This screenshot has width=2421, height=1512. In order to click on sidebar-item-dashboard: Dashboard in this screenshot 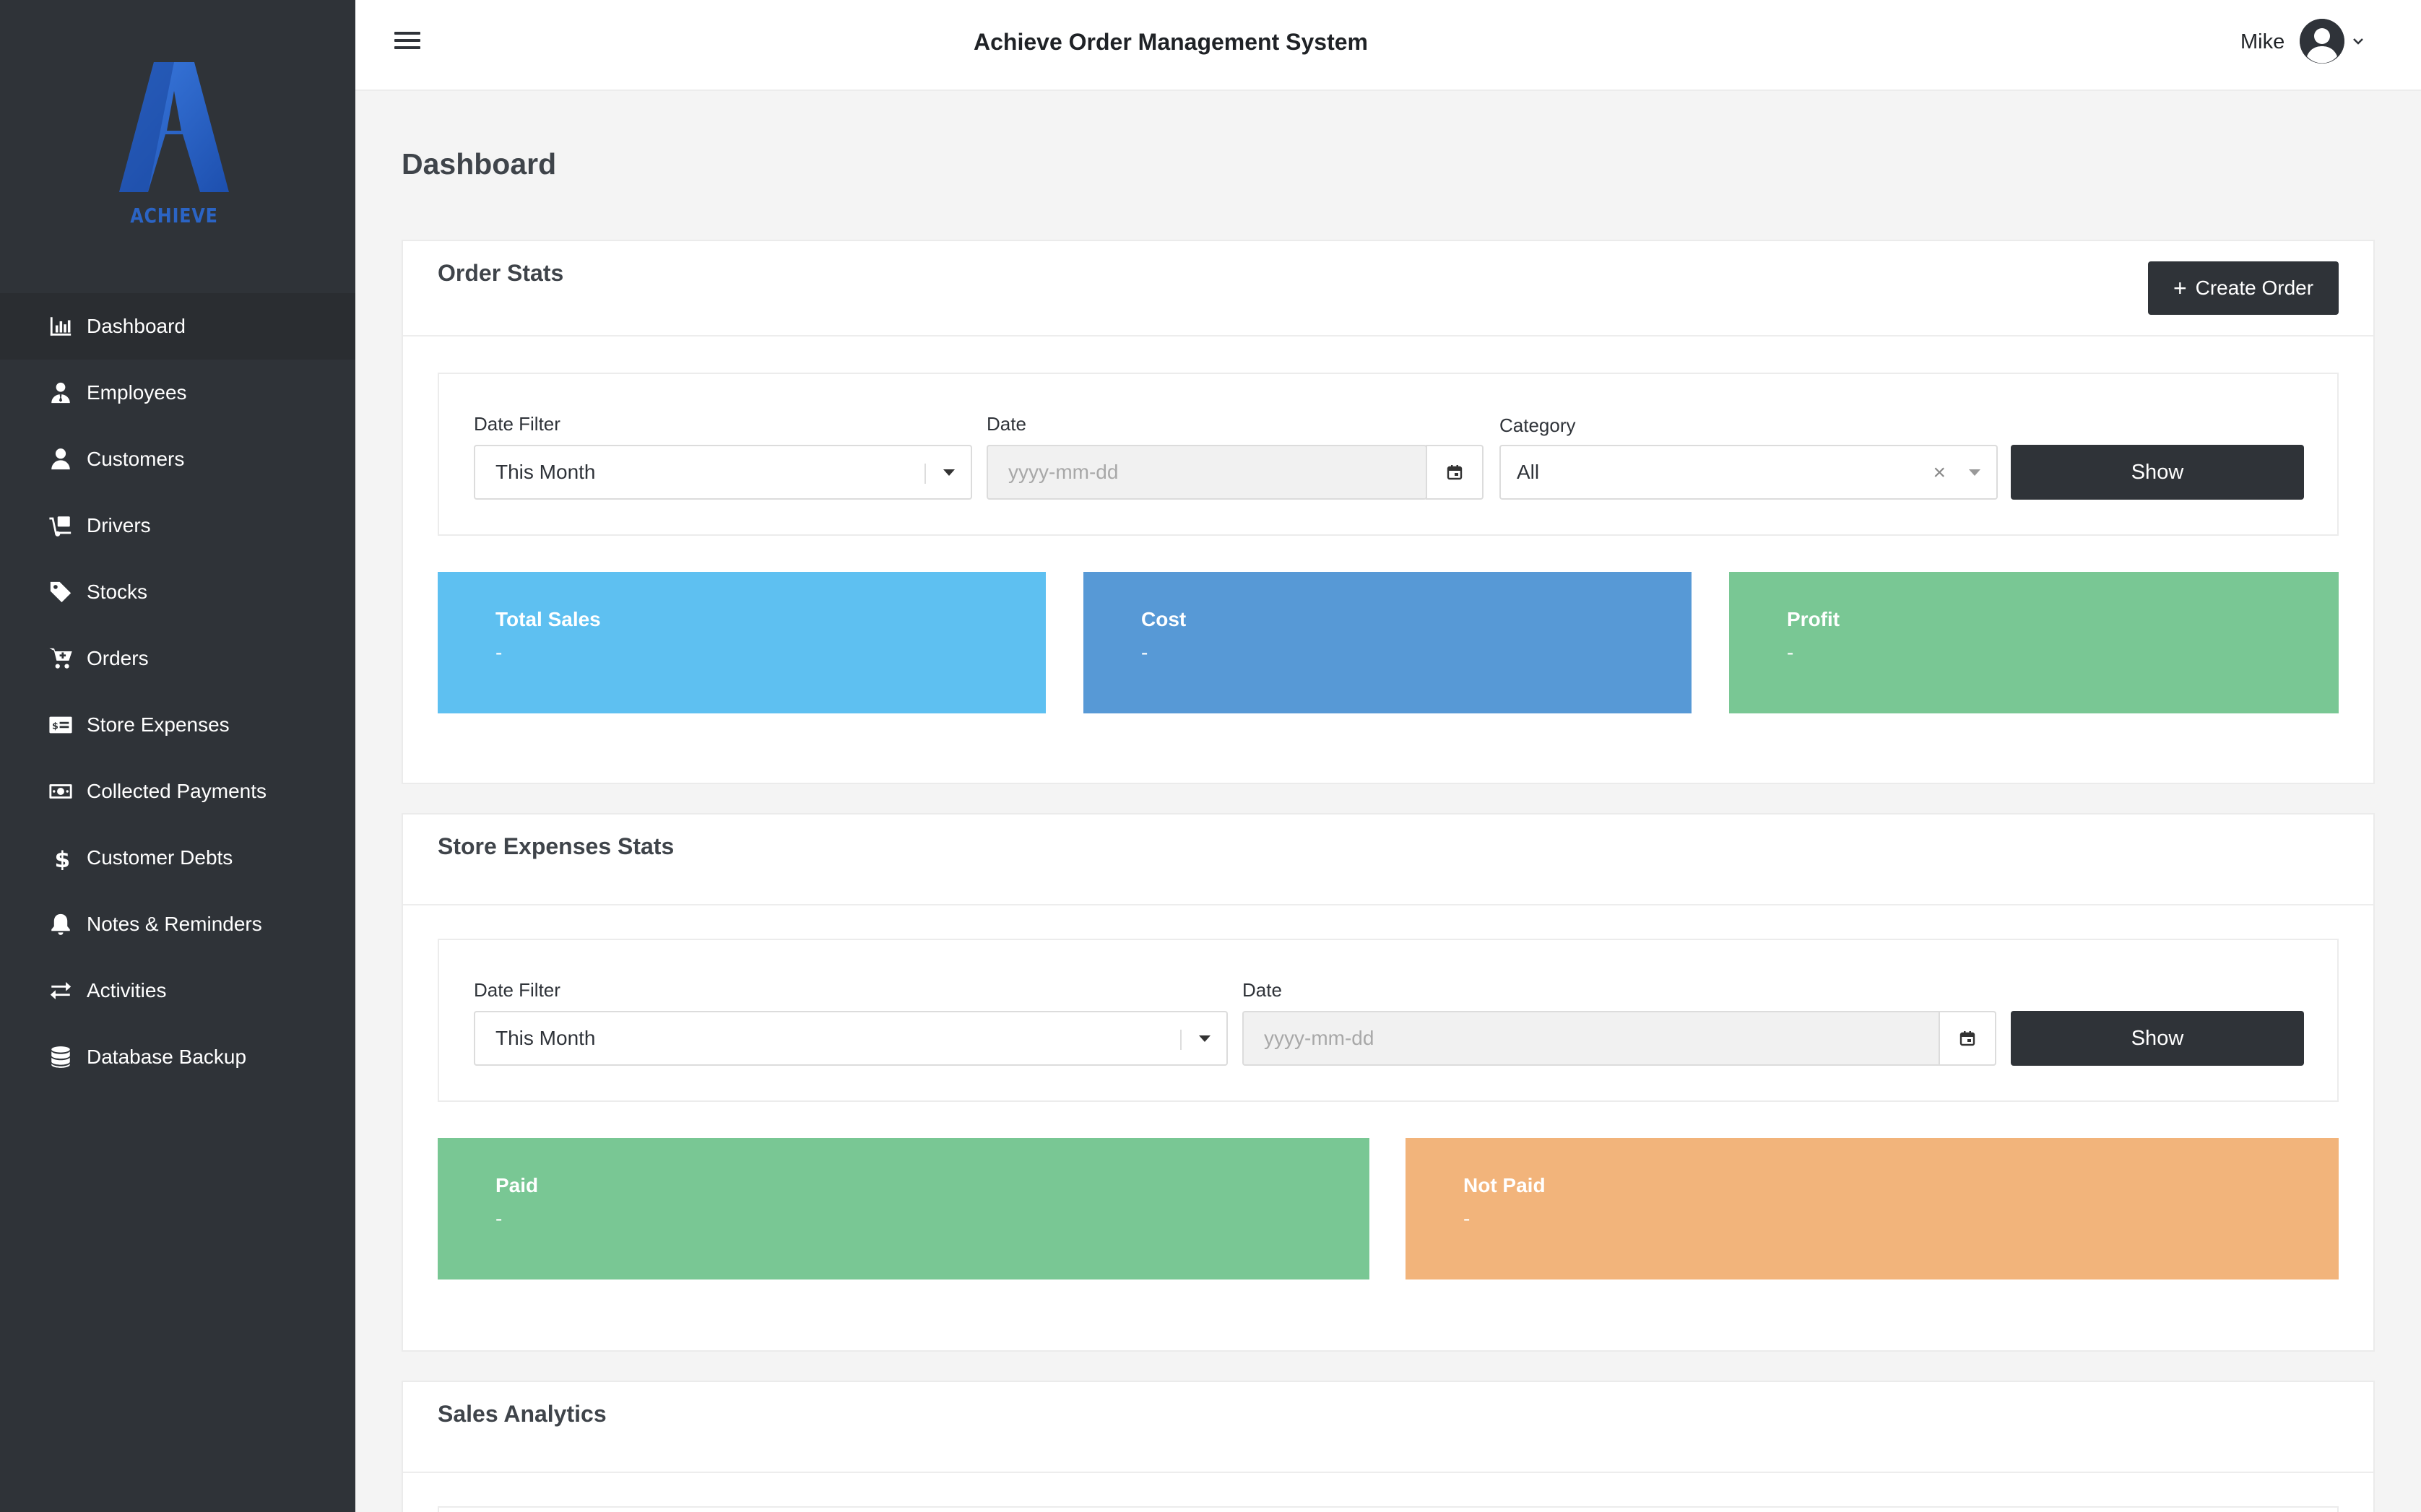, I will do `click(177, 326)`.